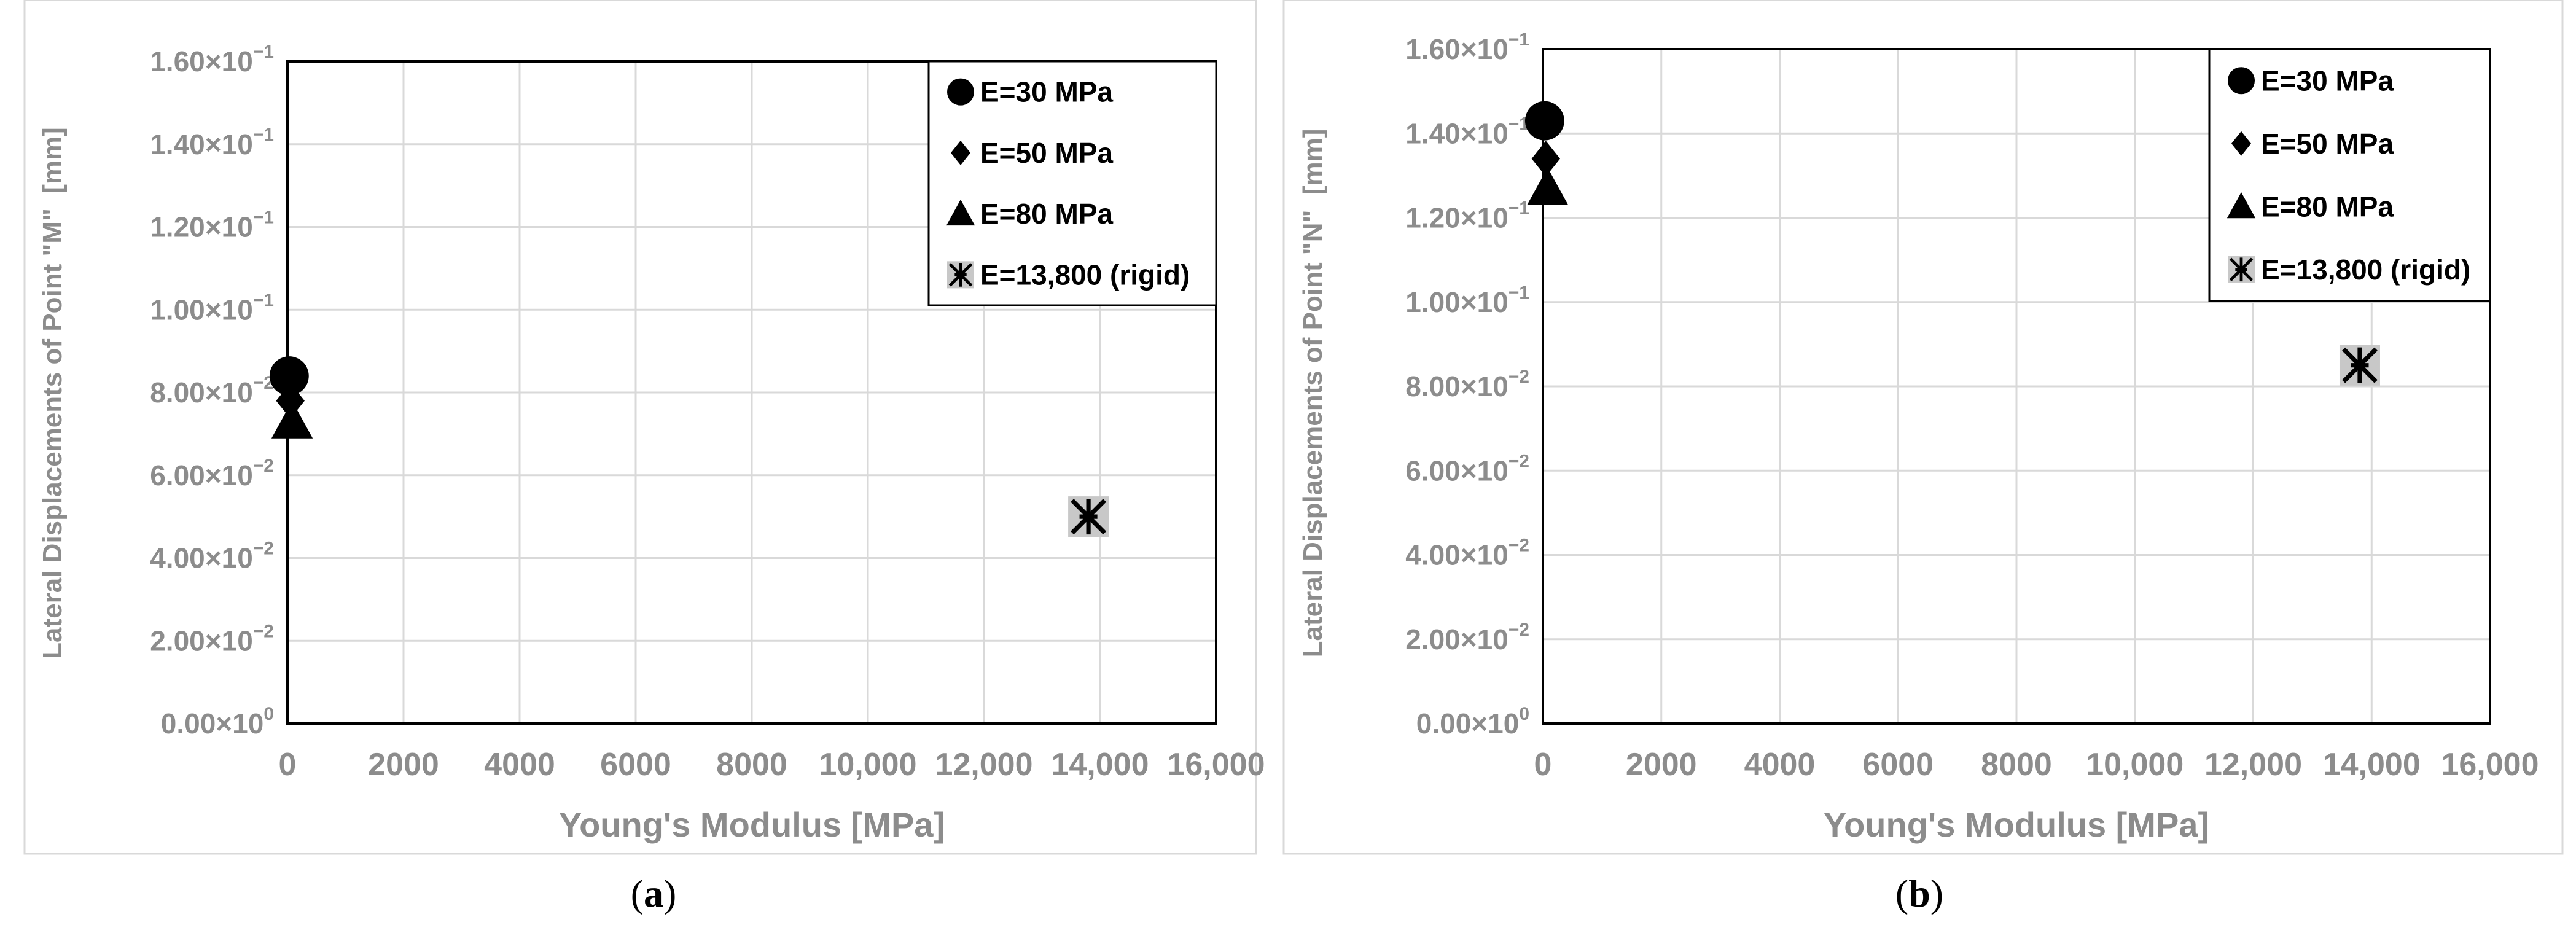 The height and width of the screenshot is (933, 2576). Describe the element at coordinates (1467, 216) in the screenshot. I see `chart-b-y-tick-label: 1.20×10⁻¹` at that location.